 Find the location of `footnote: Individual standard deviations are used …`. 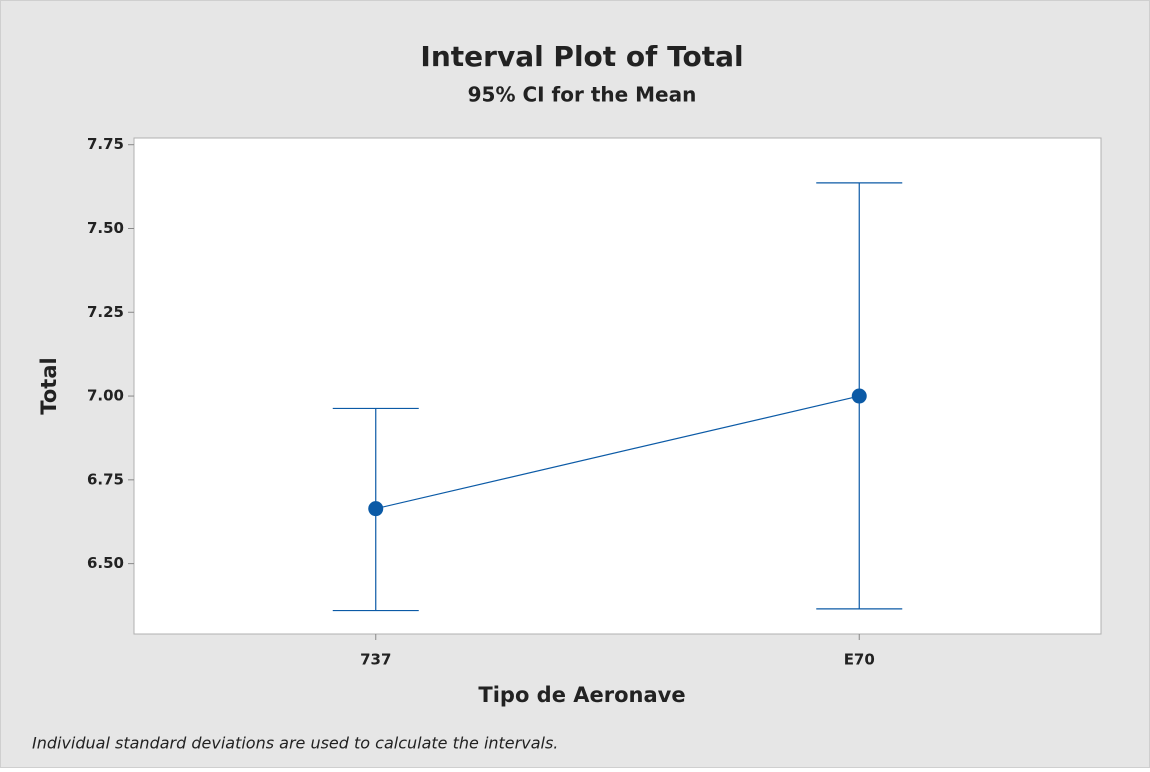

footnote: Individual standard deviations are used … is located at coordinates (295, 743).